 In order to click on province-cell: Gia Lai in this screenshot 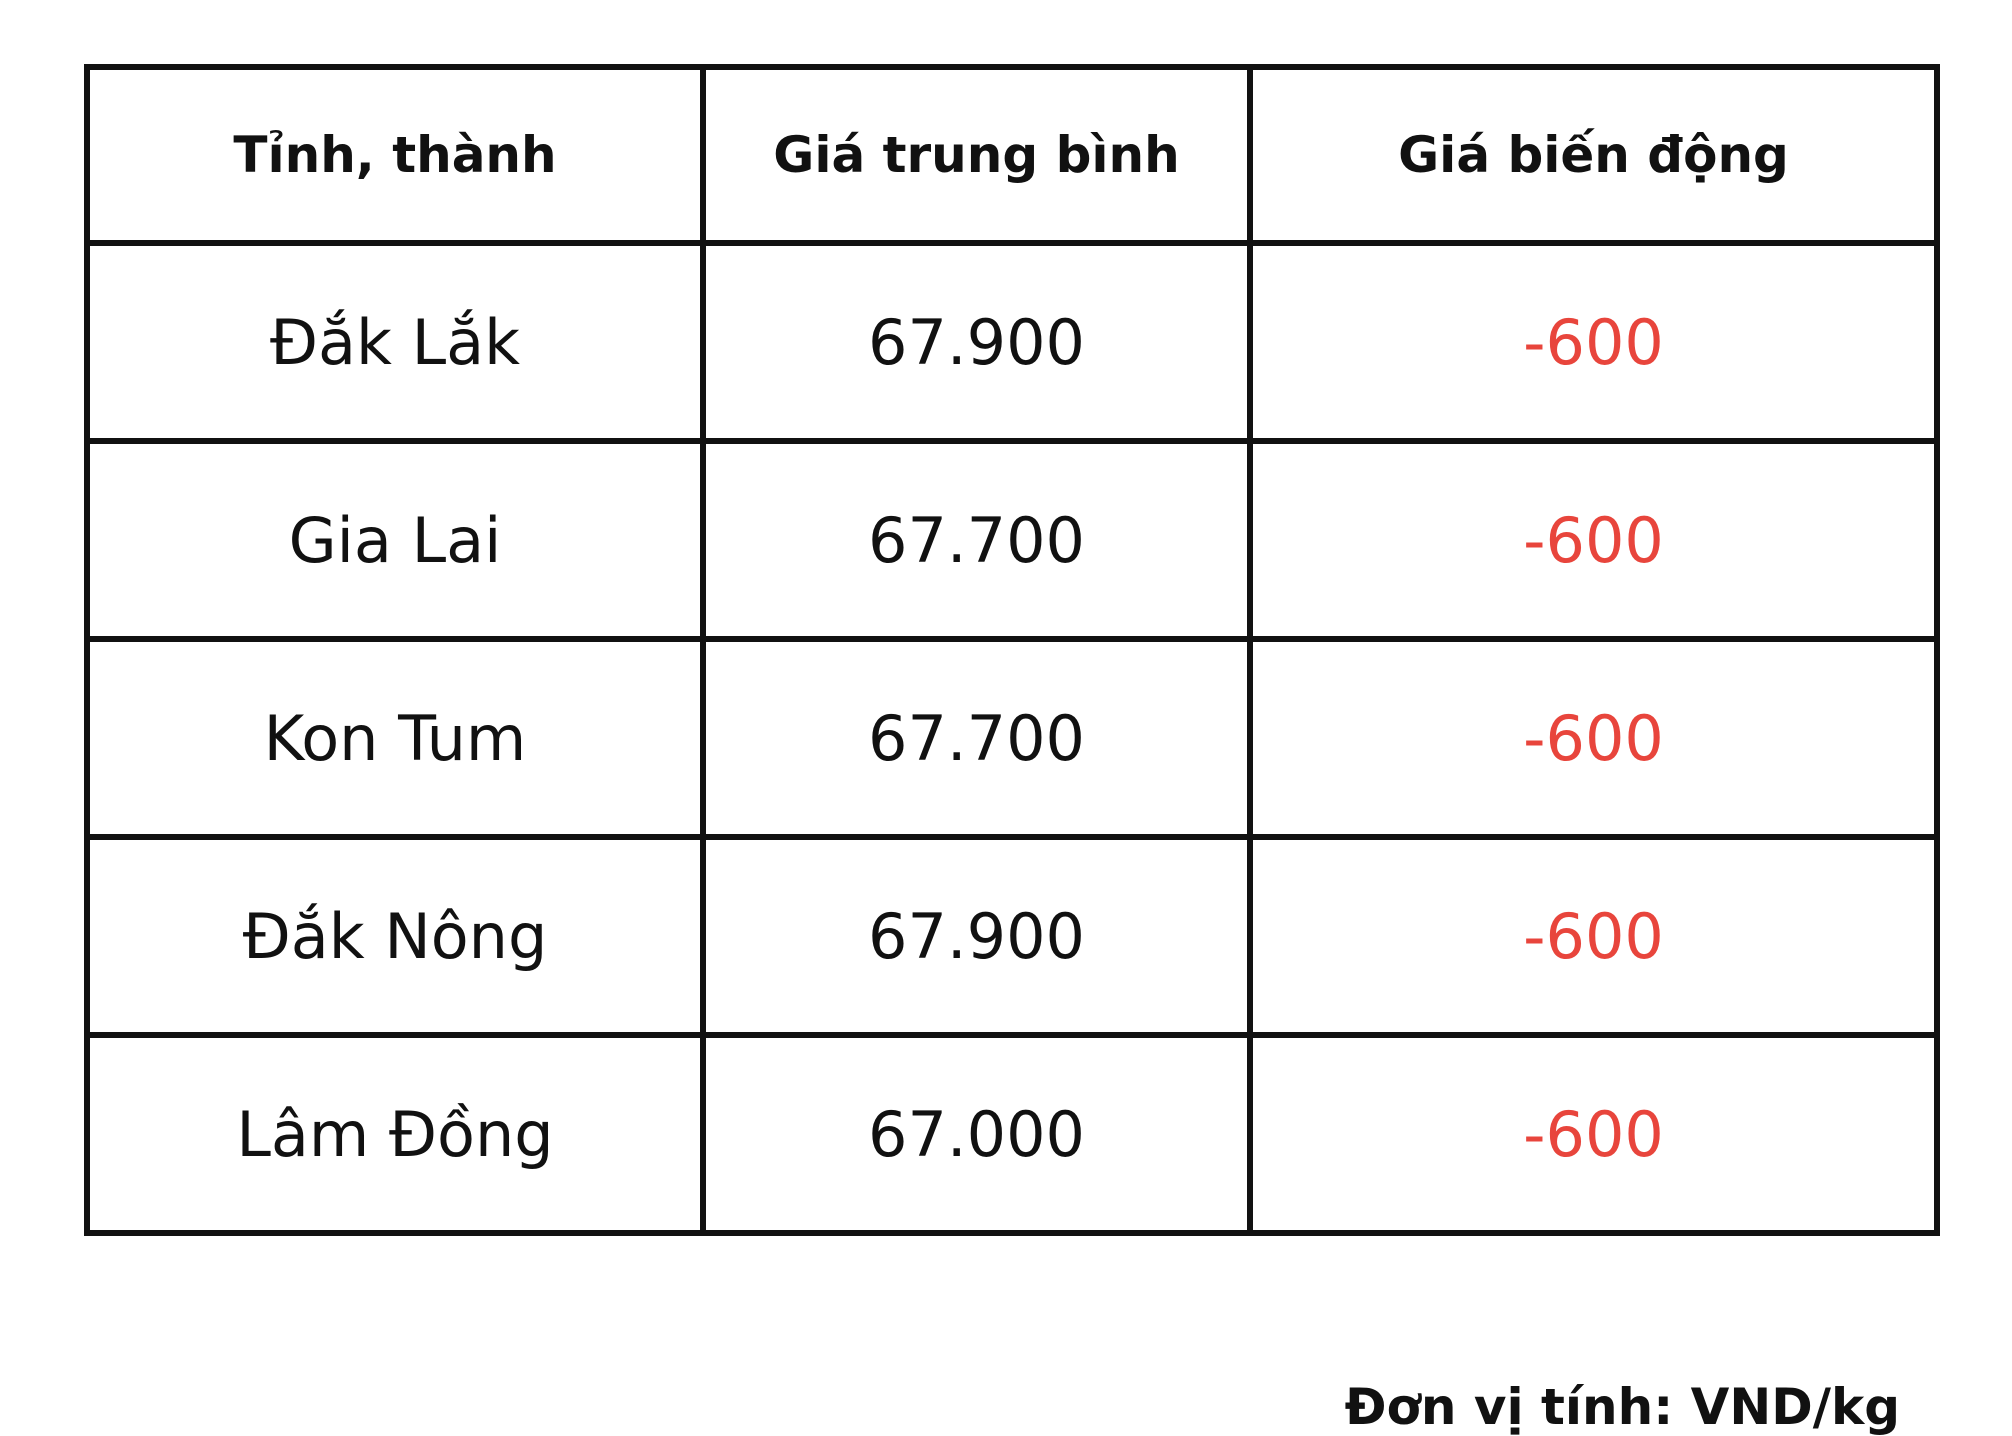, I will do `click(395, 540)`.